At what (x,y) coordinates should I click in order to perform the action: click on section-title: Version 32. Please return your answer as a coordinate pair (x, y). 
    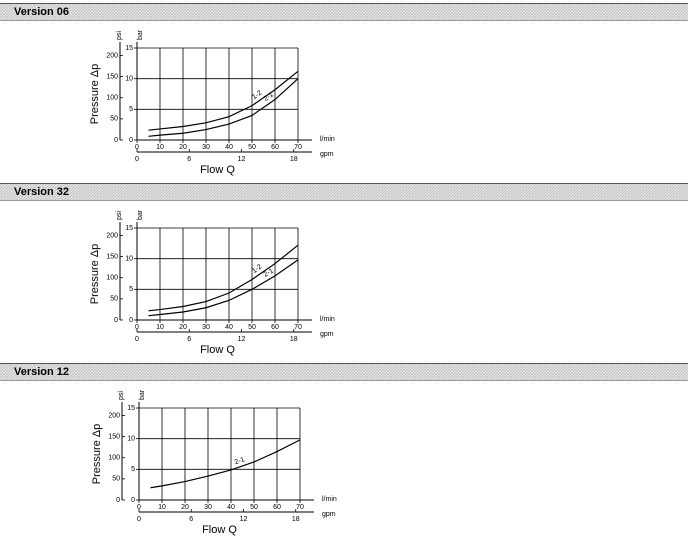
    Looking at the image, I should click on (41, 192).